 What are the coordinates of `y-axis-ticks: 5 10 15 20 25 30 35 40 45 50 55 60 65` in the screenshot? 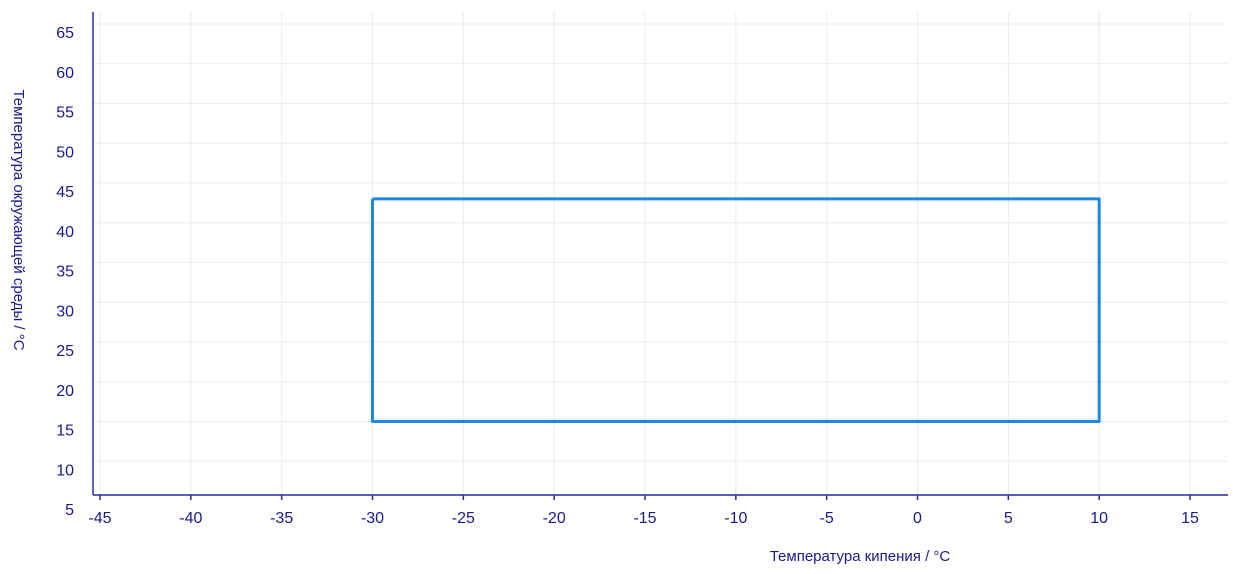 It's located at (65, 272).